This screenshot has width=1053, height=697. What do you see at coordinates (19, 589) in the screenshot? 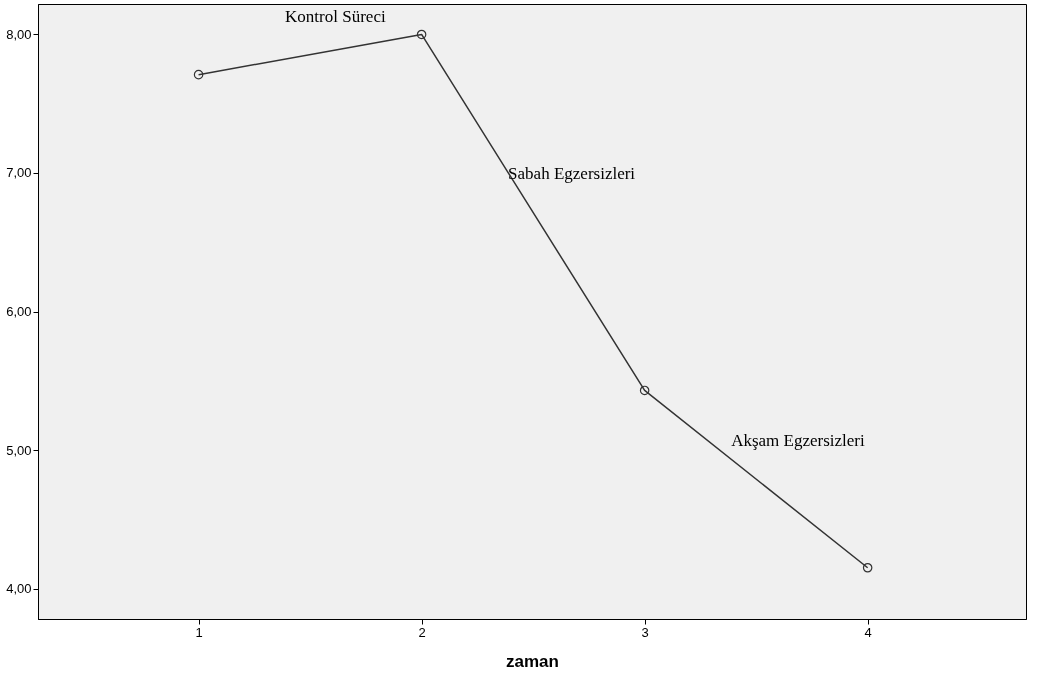
I see `y-tick-label: 4,00` at bounding box center [19, 589].